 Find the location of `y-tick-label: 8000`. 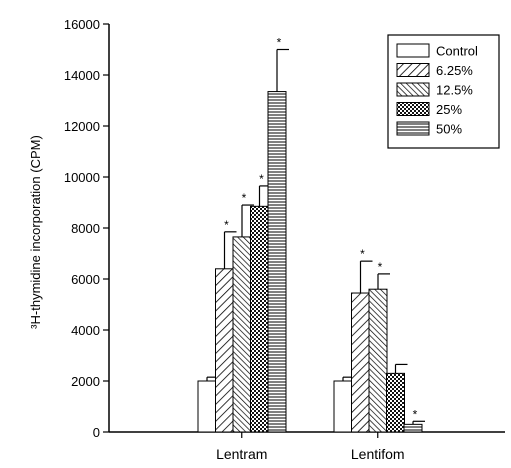

y-tick-label: 8000 is located at coordinates (85, 228).